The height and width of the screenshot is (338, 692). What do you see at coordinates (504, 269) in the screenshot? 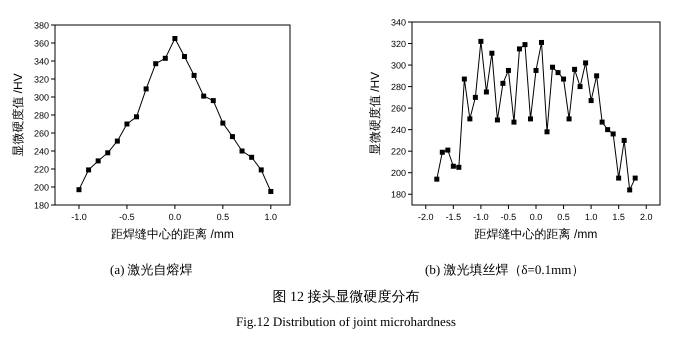
I see `text: (b) 激光填丝焊（δ=0.1mm）` at bounding box center [504, 269].